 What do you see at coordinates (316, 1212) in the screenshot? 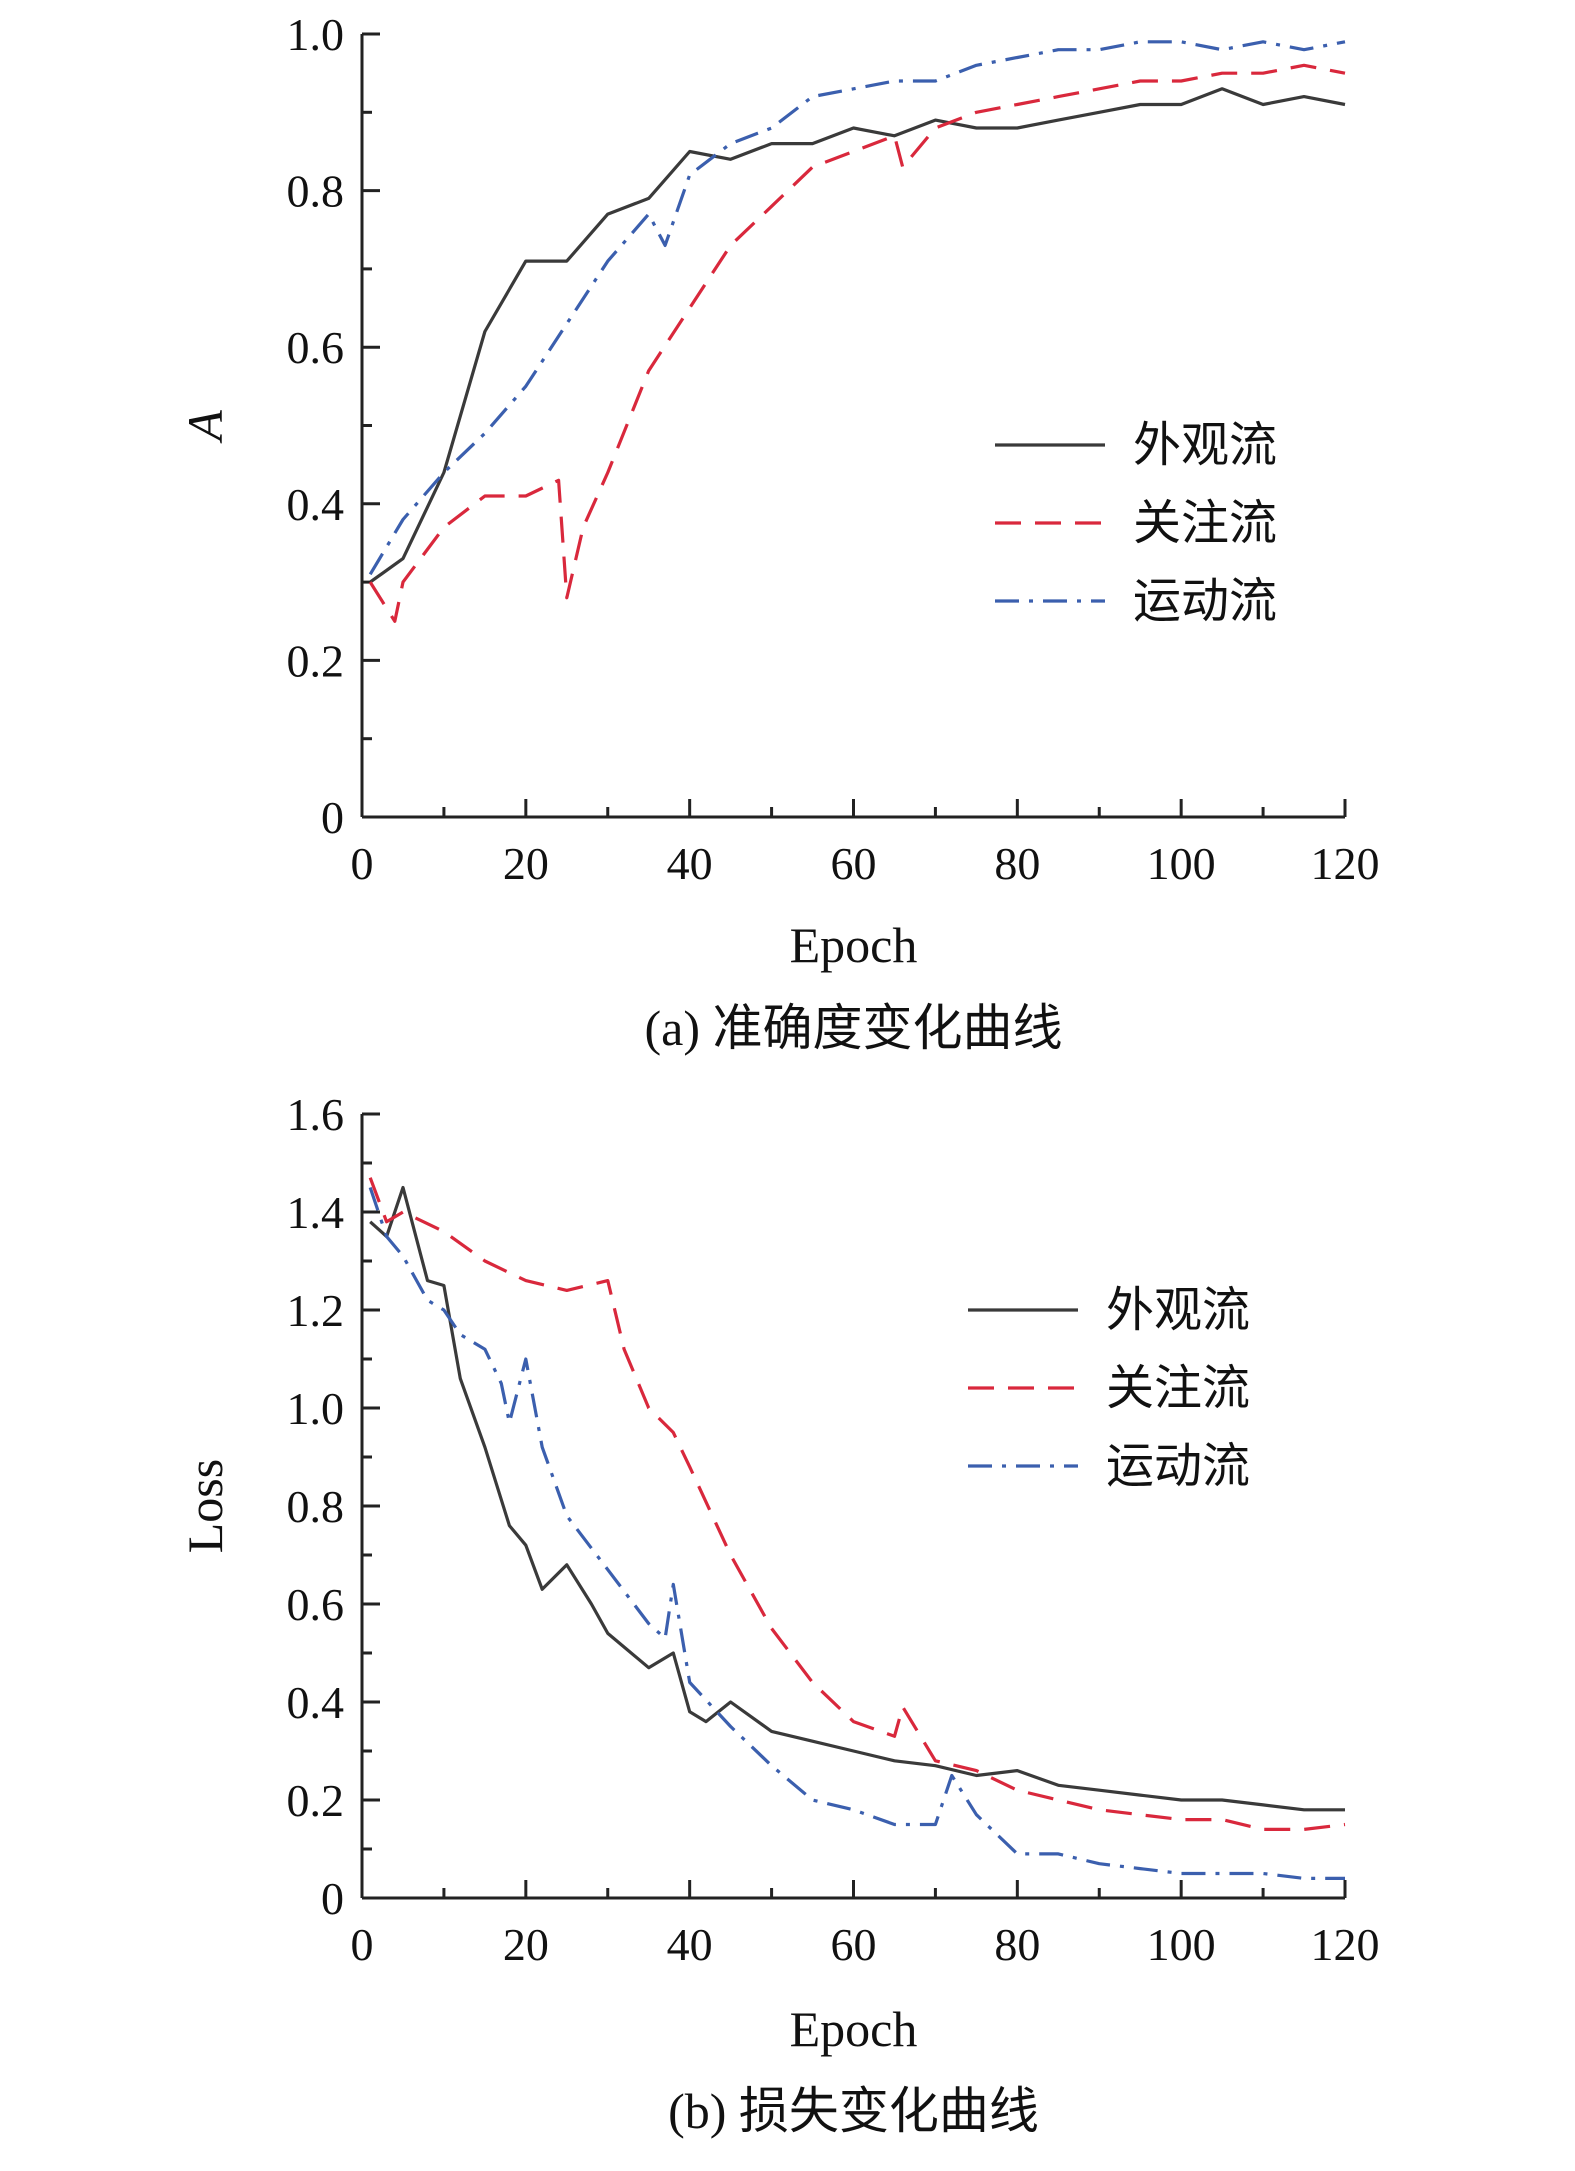
I see `y-tick-label: 1.4` at bounding box center [316, 1212].